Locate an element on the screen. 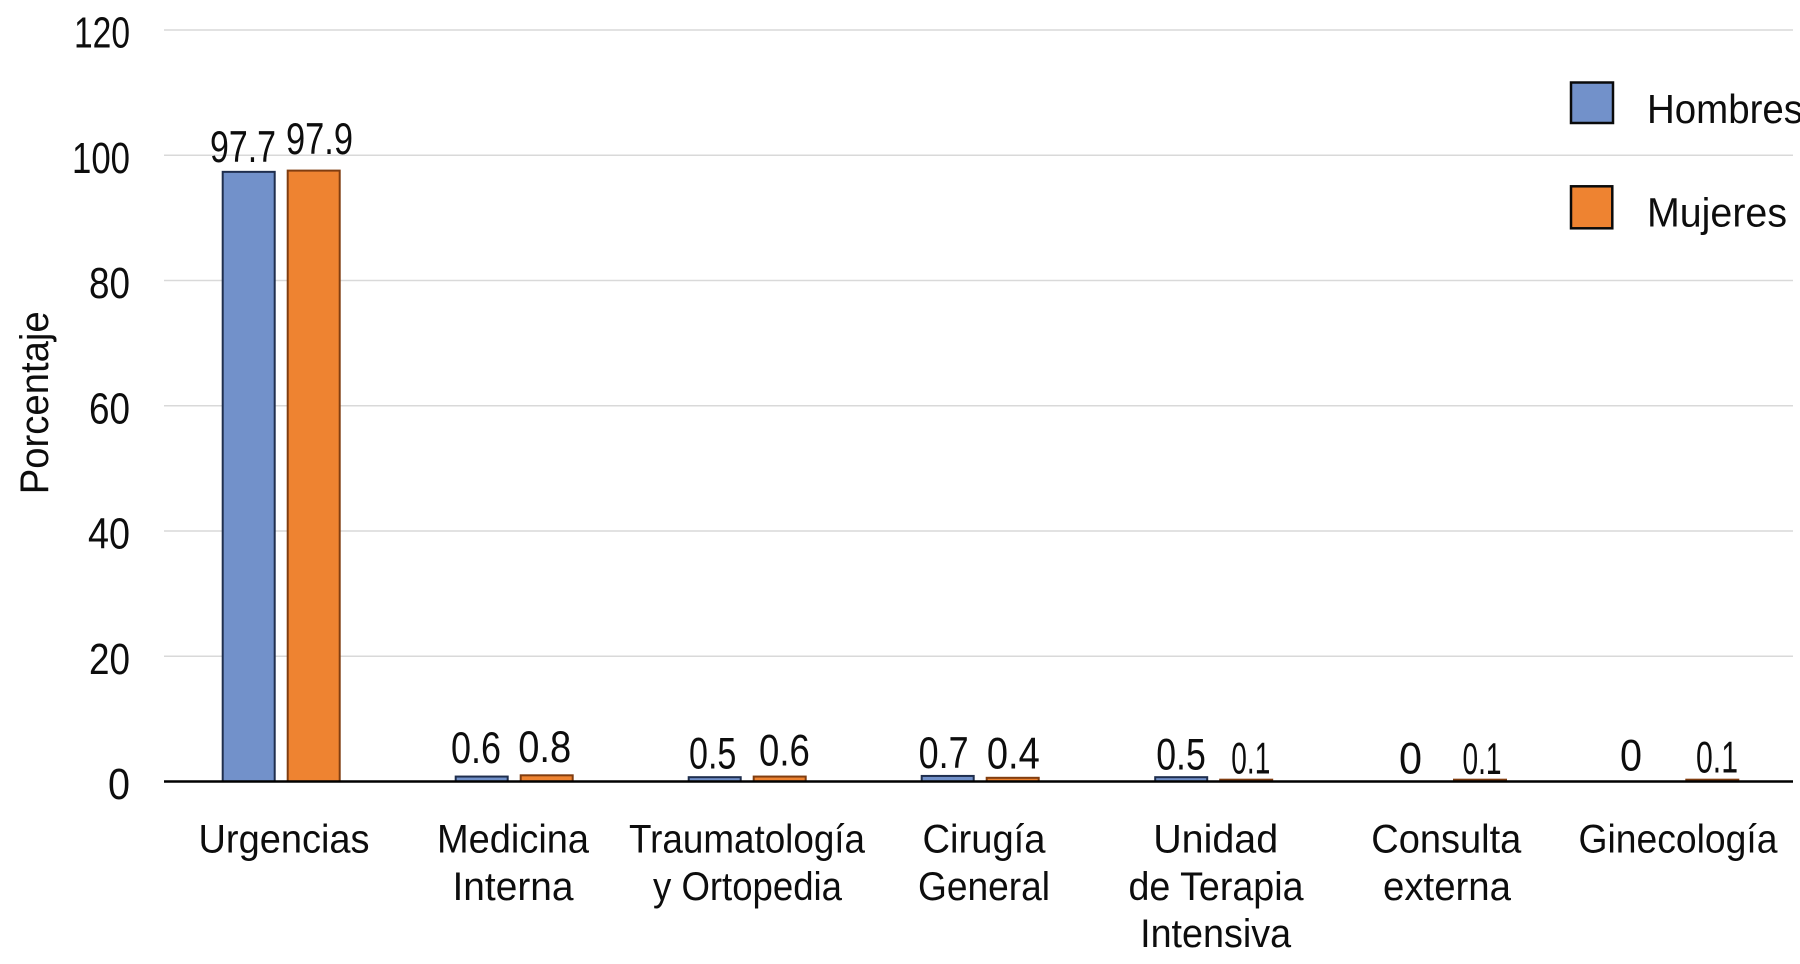 This screenshot has width=1800, height=964. svg-text: 0.4 is located at coordinates (1013, 753).